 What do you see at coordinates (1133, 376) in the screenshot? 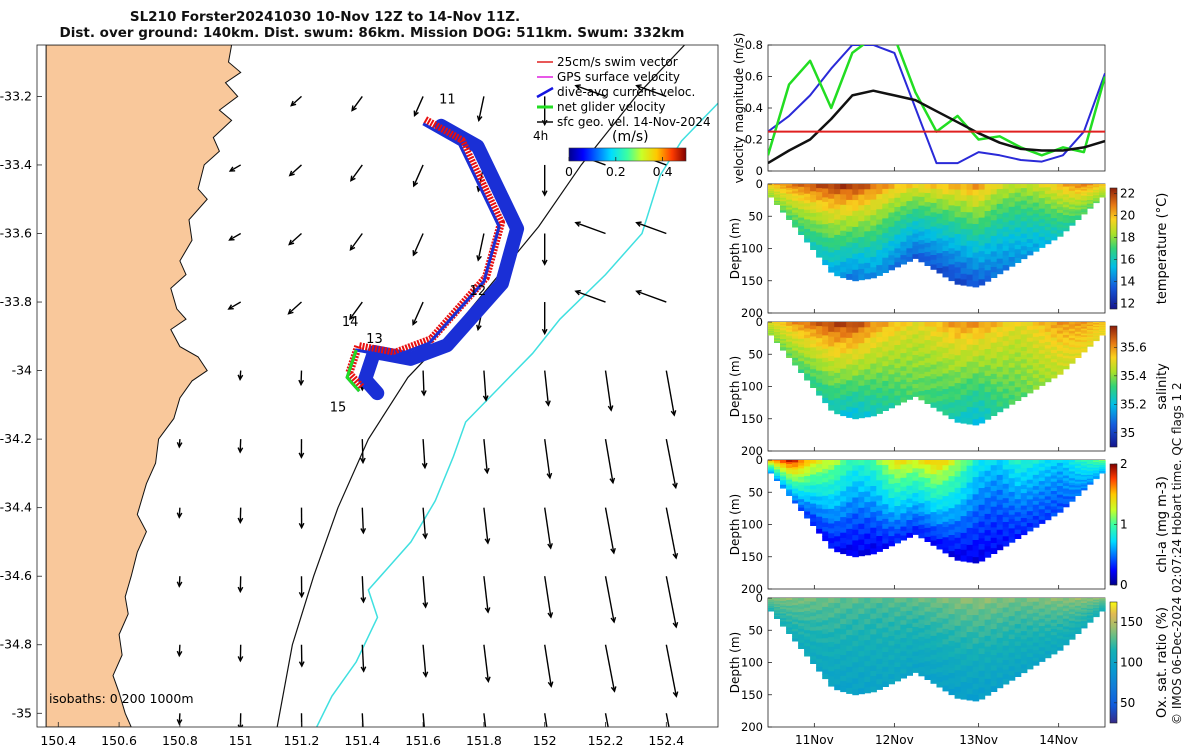
I see `colorbar-tick-label: 35.4` at bounding box center [1133, 376].